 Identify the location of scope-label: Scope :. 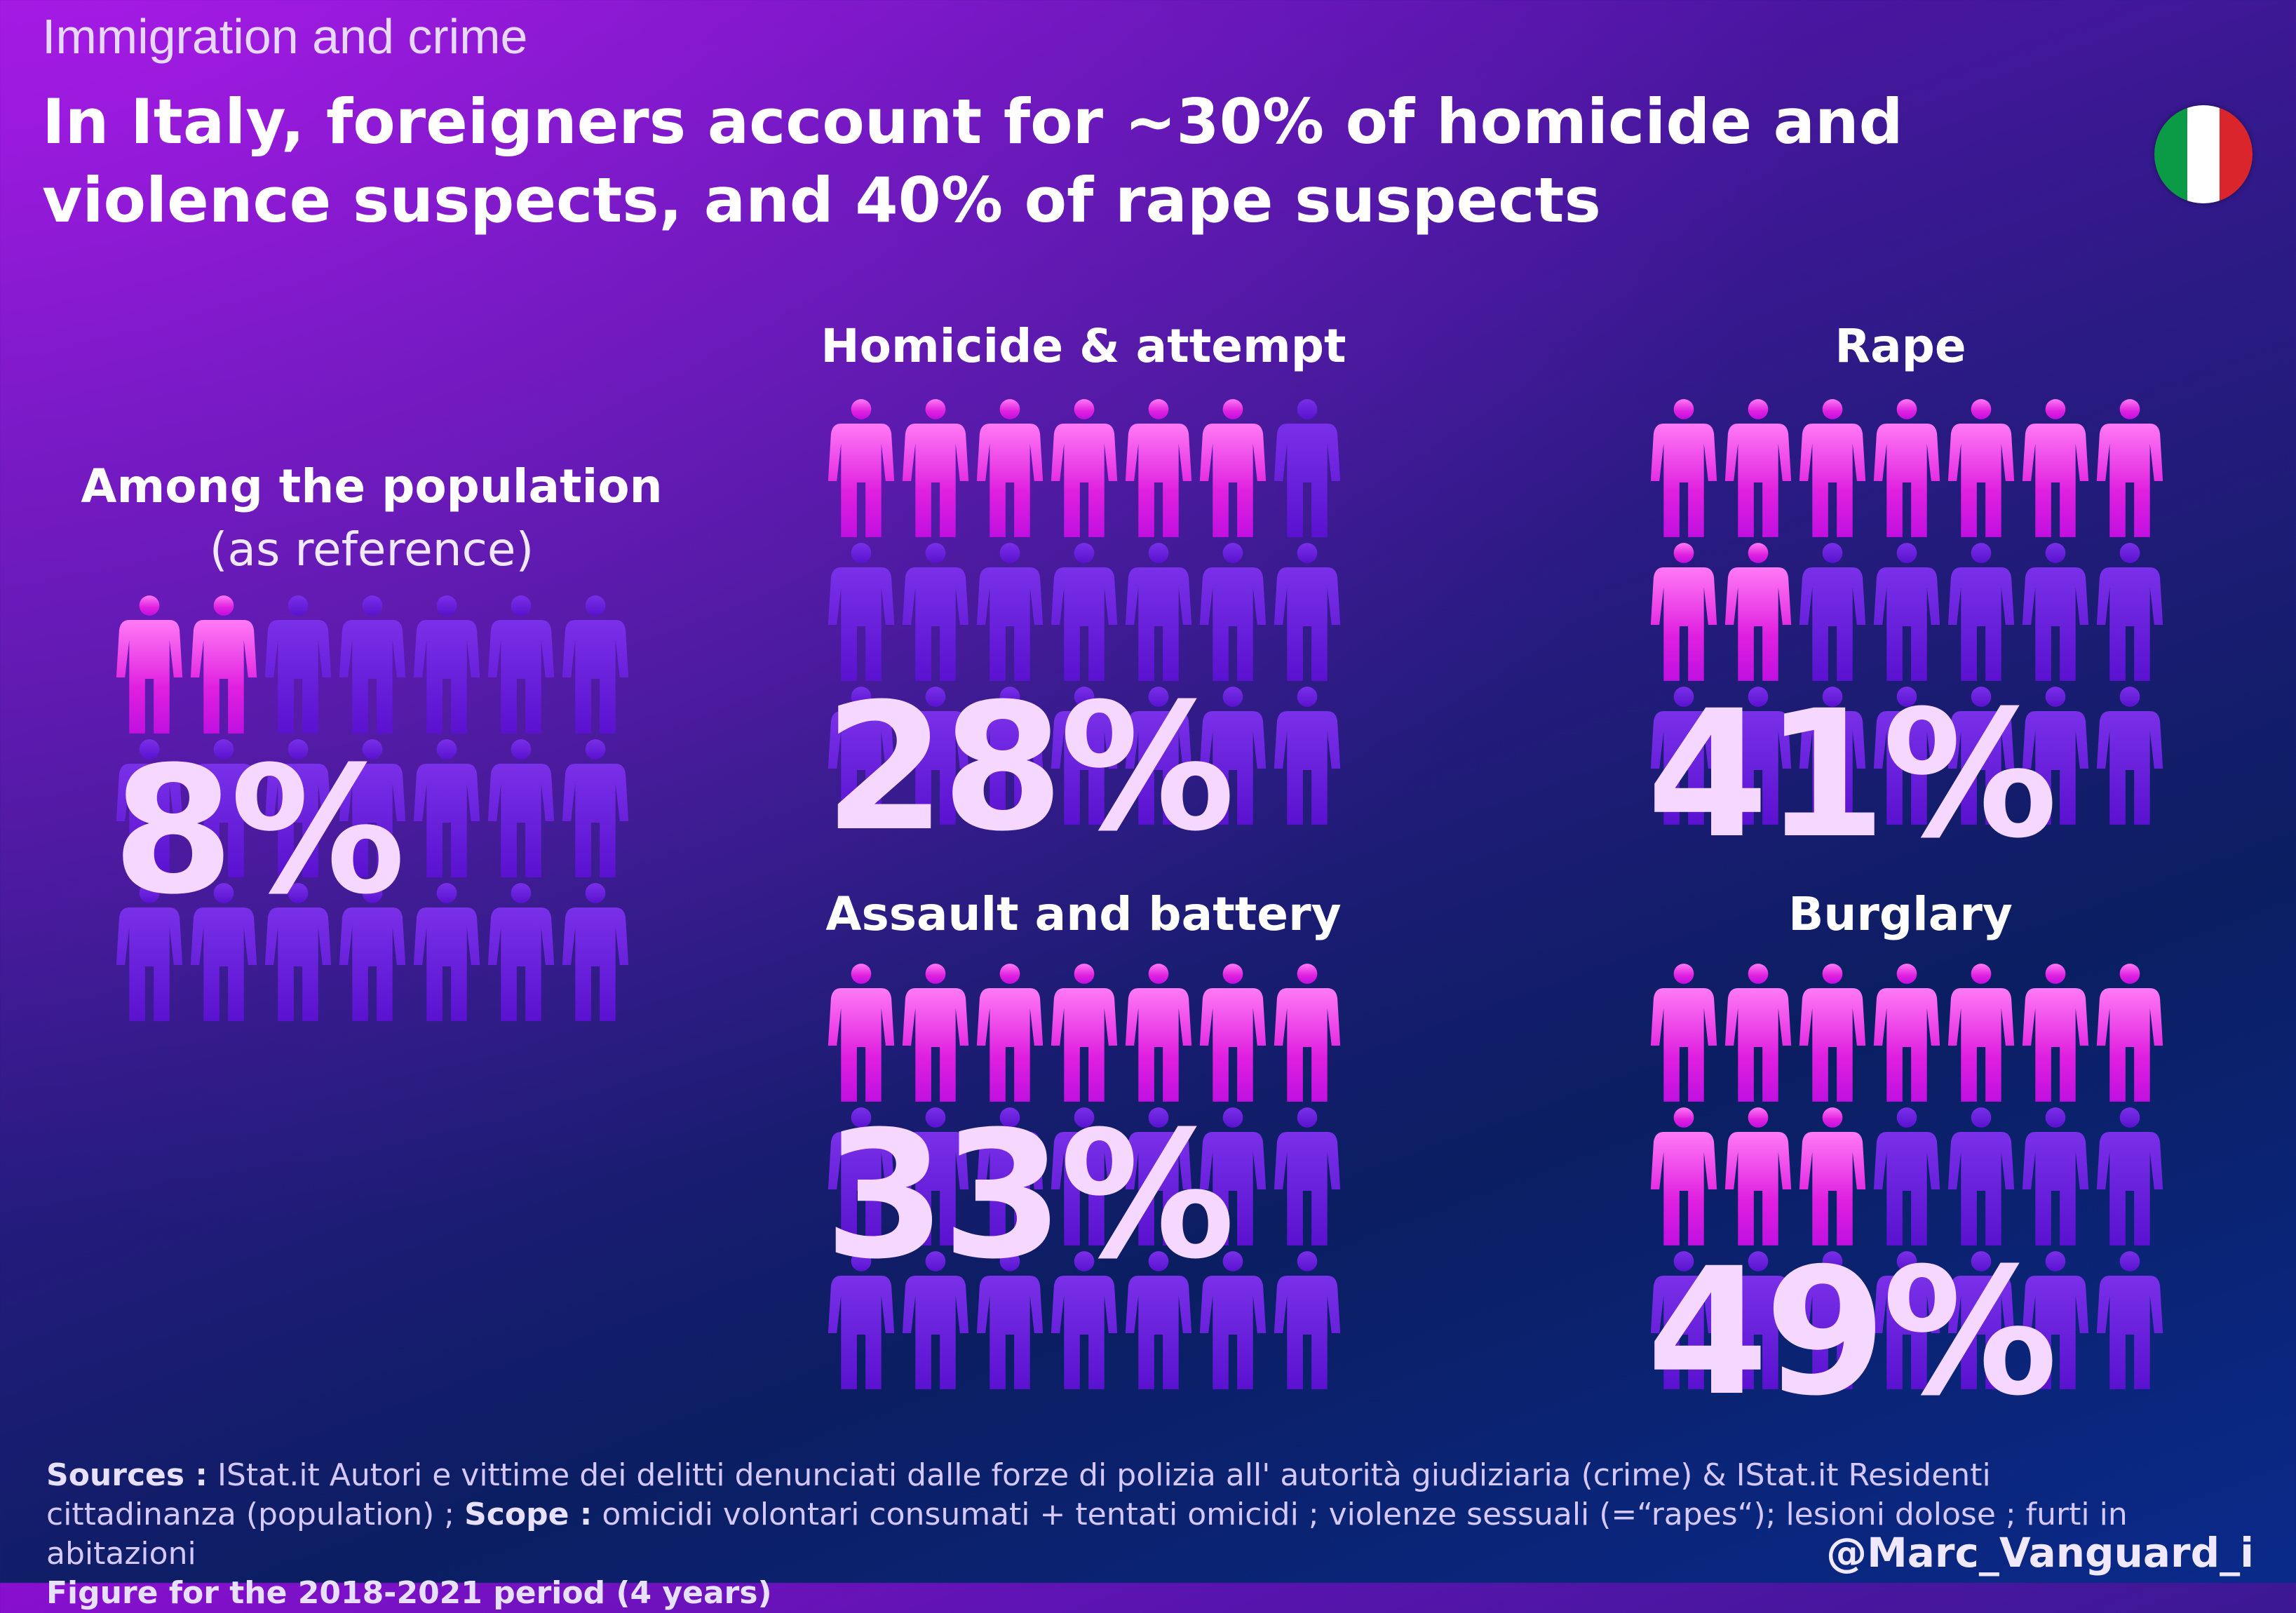
(528, 1514).